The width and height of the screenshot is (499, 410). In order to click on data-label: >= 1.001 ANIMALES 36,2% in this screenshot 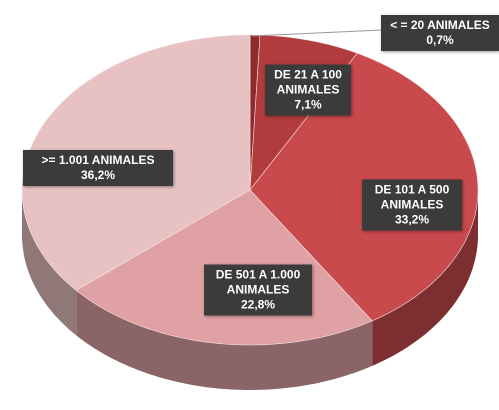, I will do `click(98, 168)`.